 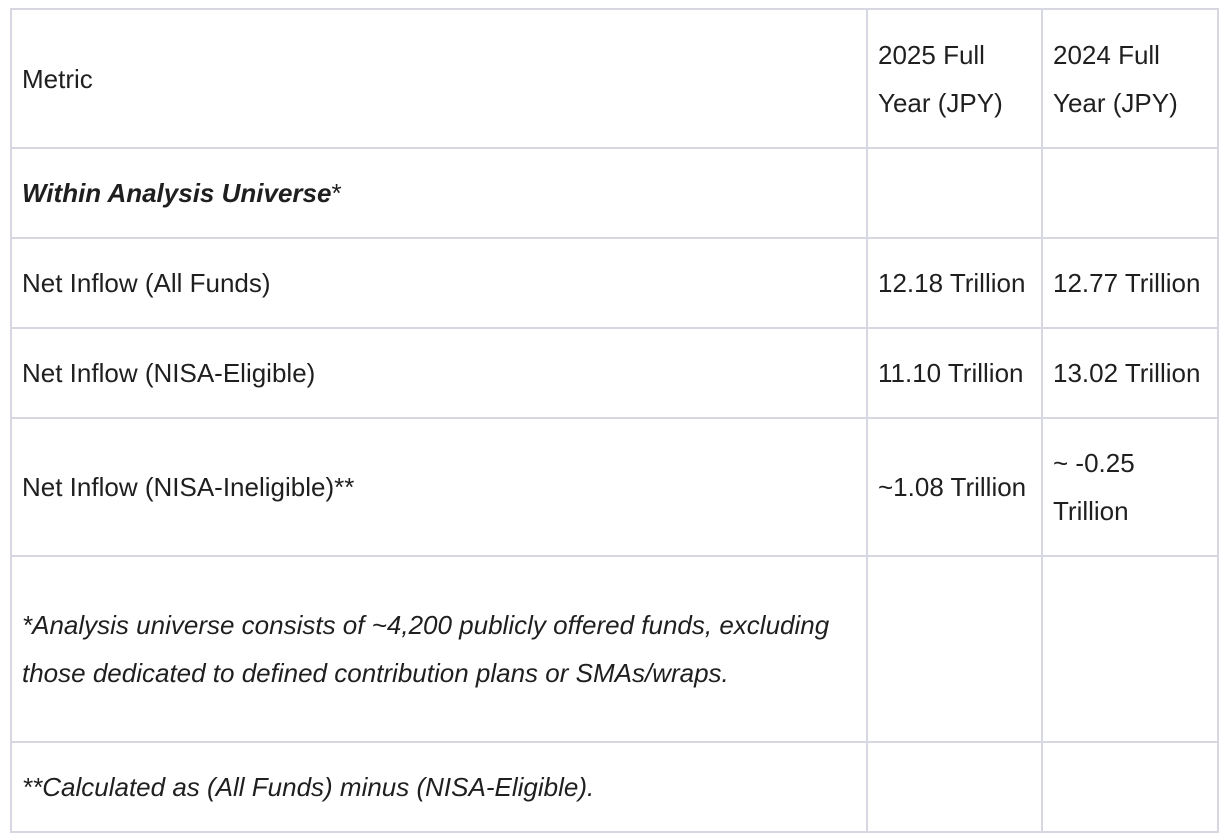 I want to click on metric-cell: Net Inflow (NISA-Ineligible)**, so click(x=439, y=487).